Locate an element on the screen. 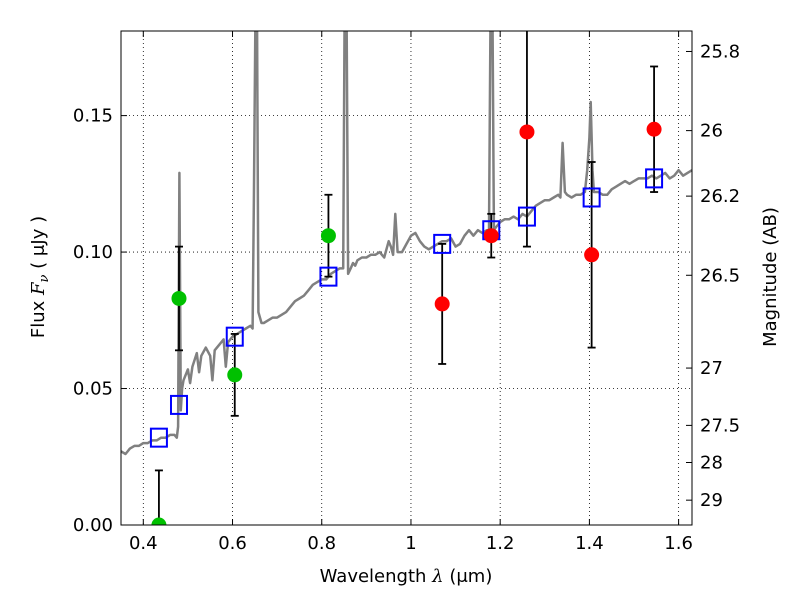  y2-tick-label: 29 is located at coordinates (711, 500).